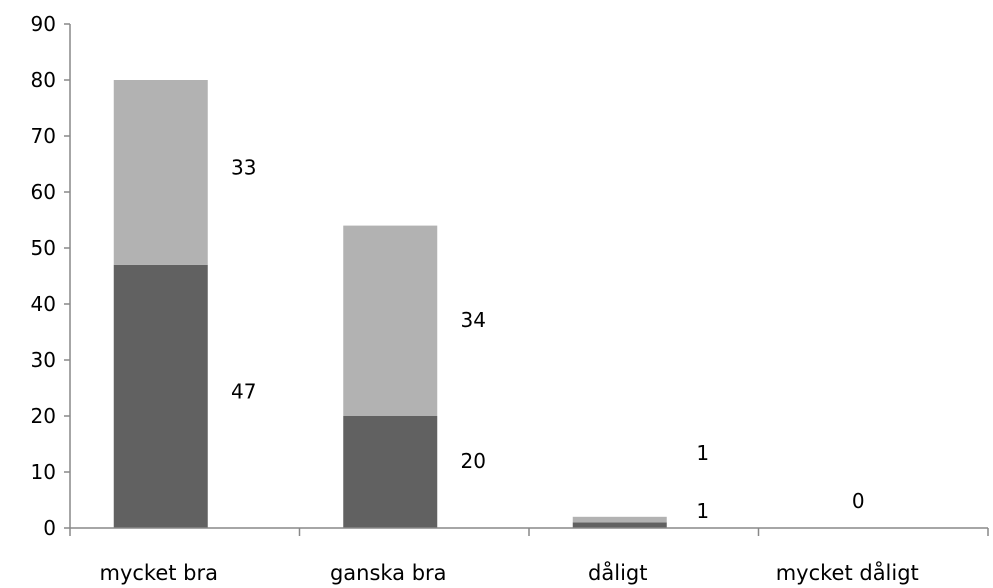 This screenshot has width=993, height=588. Describe the element at coordinates (43, 248) in the screenshot. I see `y-tick-label: 50` at that location.